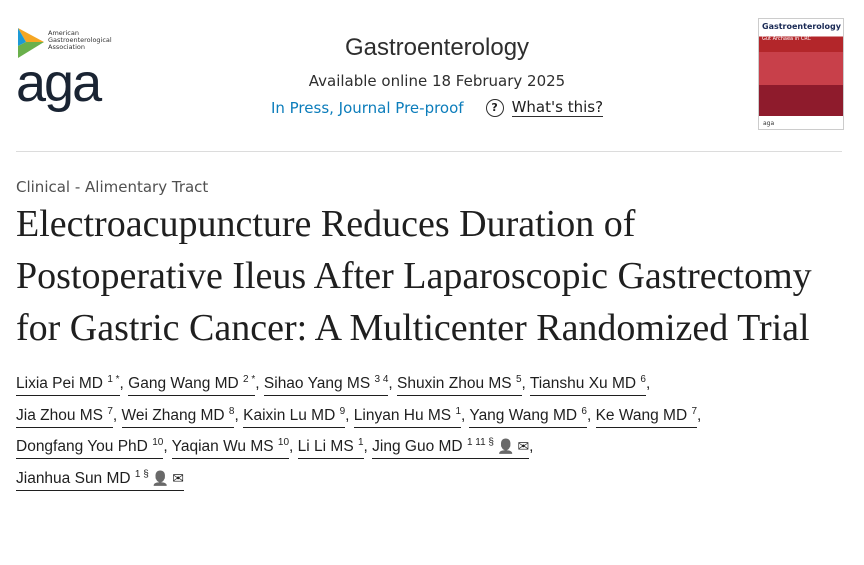 The width and height of the screenshot is (864, 565). Describe the element at coordinates (583, 383) in the screenshot. I see `author-name: Tianshu Xu MD` at that location.